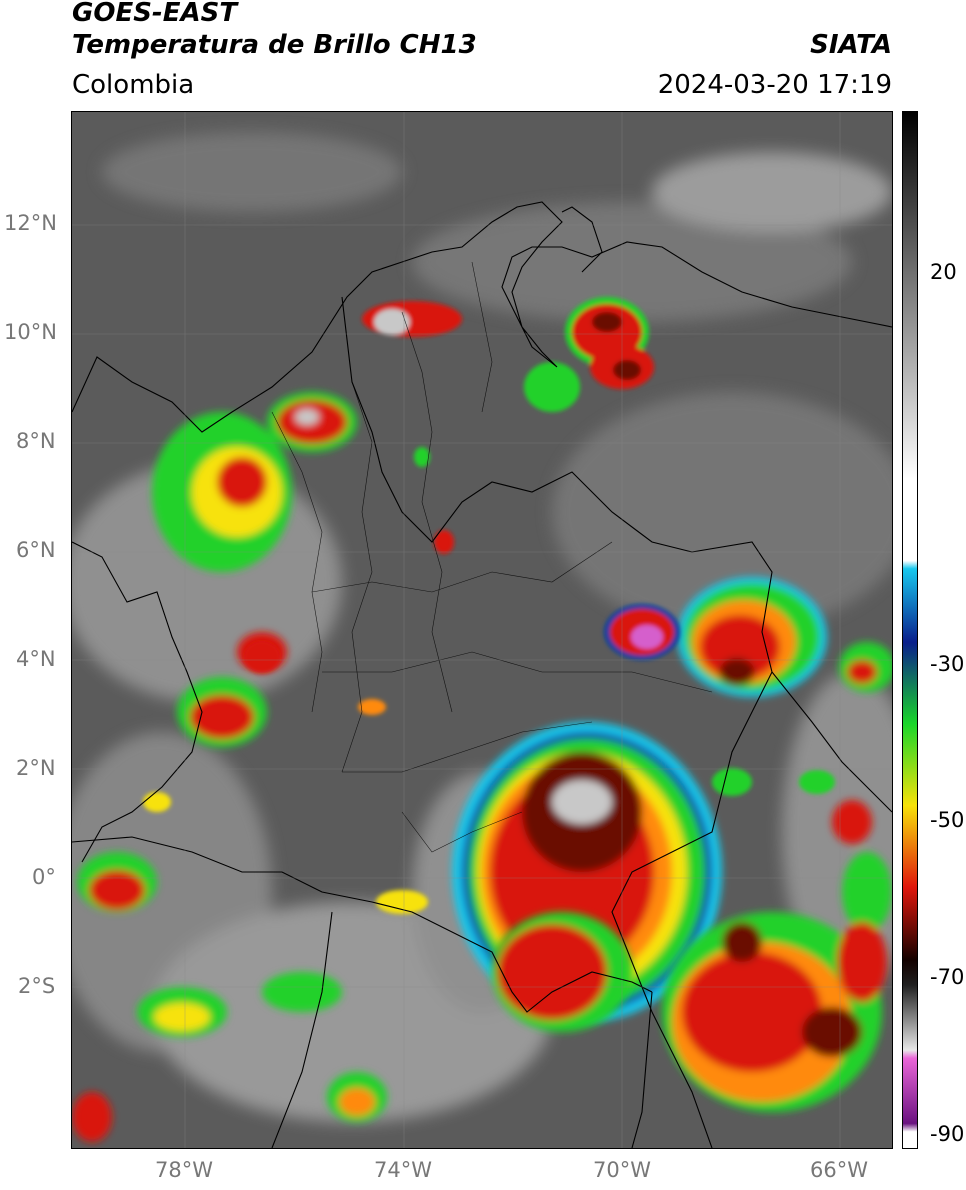 Image resolution: width=966 pixels, height=1190 pixels. What do you see at coordinates (155, 14) in the screenshot?
I see `satellite-title: GOES-EAST` at bounding box center [155, 14].